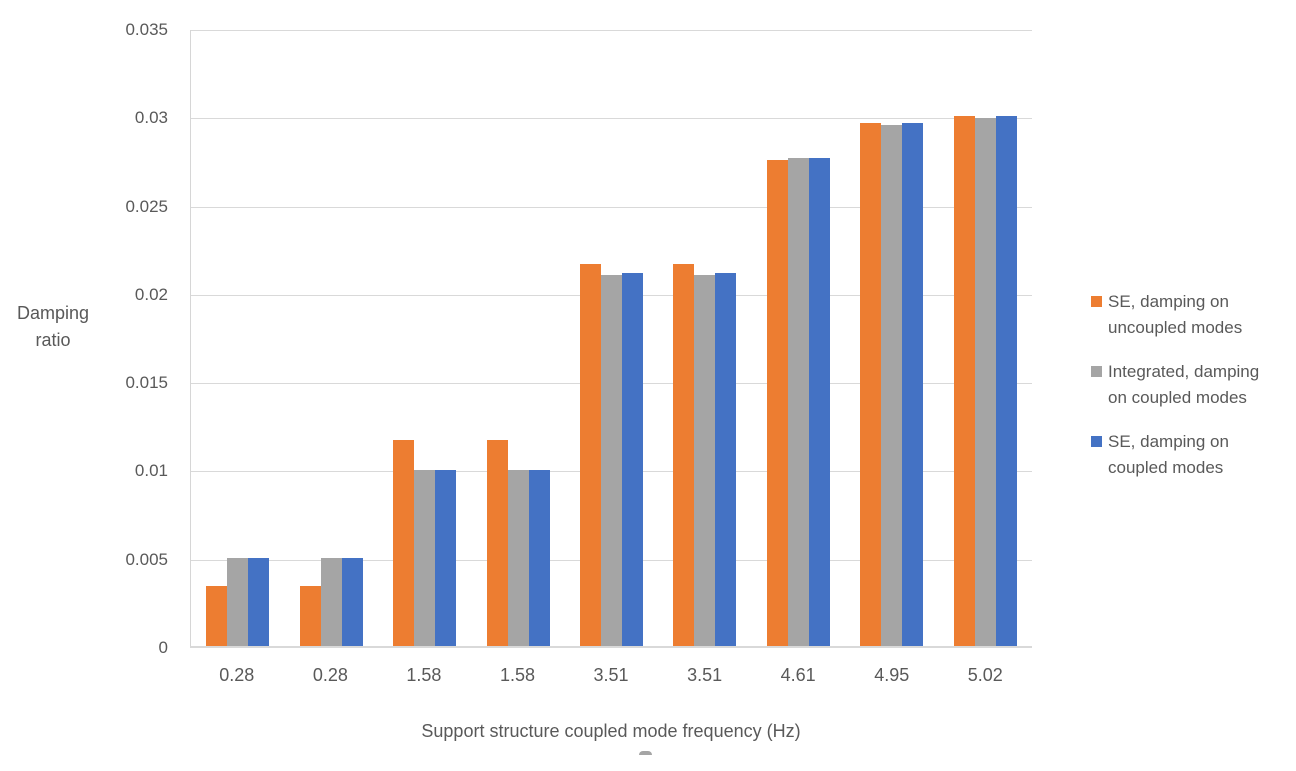 The height and width of the screenshot is (771, 1296). Describe the element at coordinates (1175, 314) in the screenshot. I see `legend-label: SE, damping on uncoupled modes` at that location.